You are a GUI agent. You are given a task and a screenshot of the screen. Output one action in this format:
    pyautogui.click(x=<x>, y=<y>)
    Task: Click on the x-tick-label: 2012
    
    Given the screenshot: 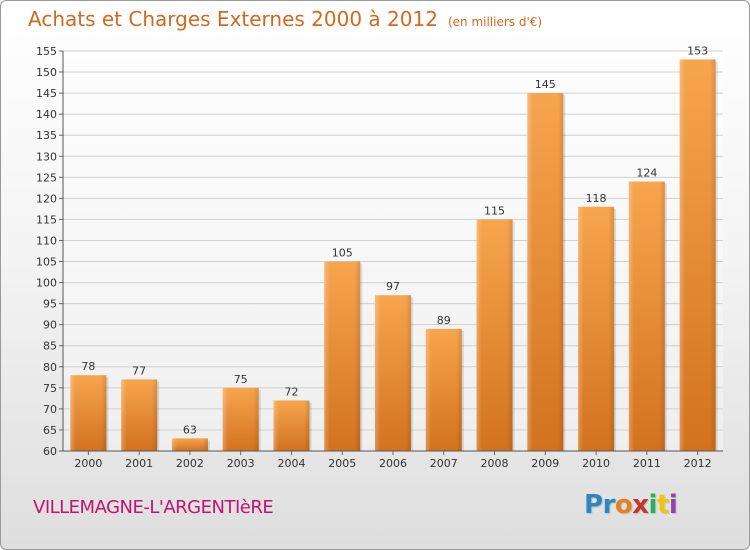 What is the action you would take?
    pyautogui.click(x=698, y=463)
    